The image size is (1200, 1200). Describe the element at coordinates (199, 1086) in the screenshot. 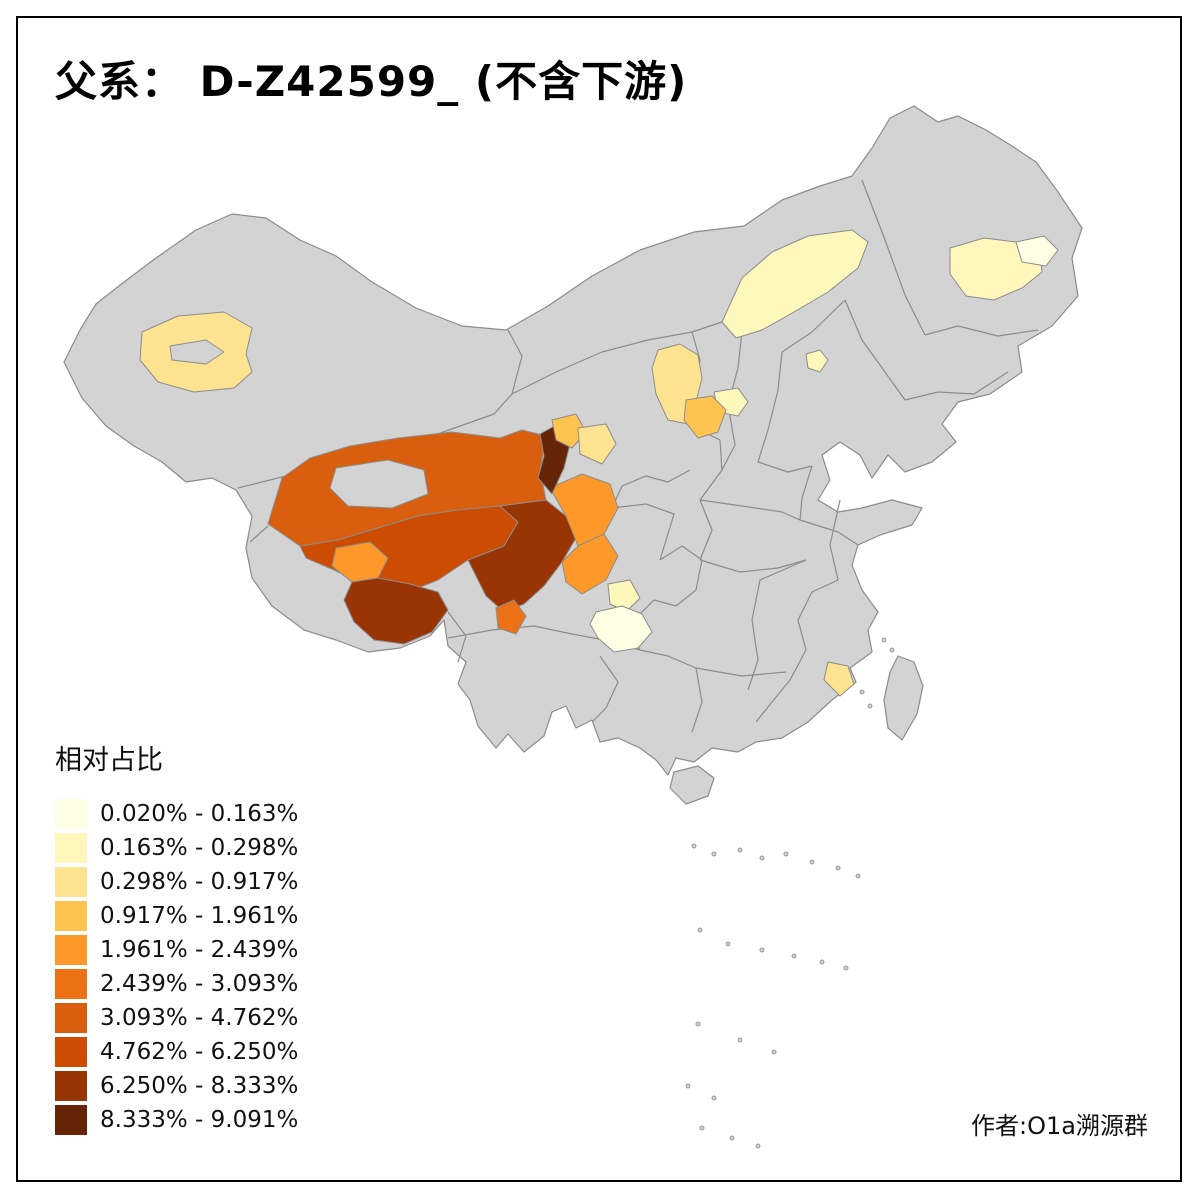

I see `legend-label: 6.250% - 8.333%` at that location.